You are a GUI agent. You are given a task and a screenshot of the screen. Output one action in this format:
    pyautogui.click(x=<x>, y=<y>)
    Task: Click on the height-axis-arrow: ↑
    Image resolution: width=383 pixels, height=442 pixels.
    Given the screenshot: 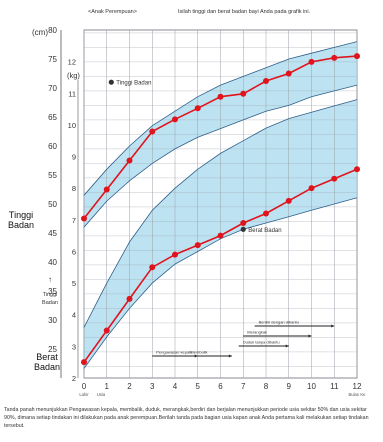 What is the action you would take?
    pyautogui.click(x=50, y=279)
    